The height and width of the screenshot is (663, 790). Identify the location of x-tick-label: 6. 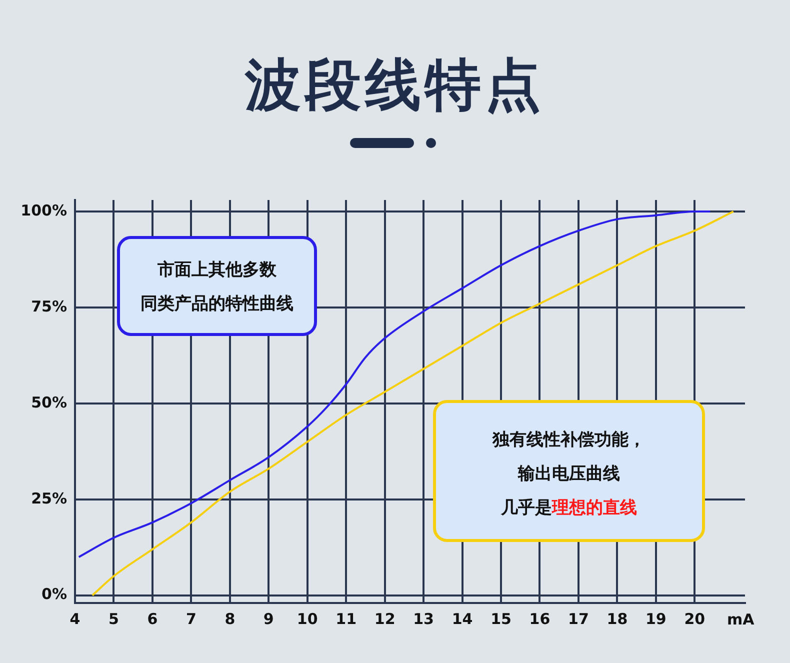
(152, 619).